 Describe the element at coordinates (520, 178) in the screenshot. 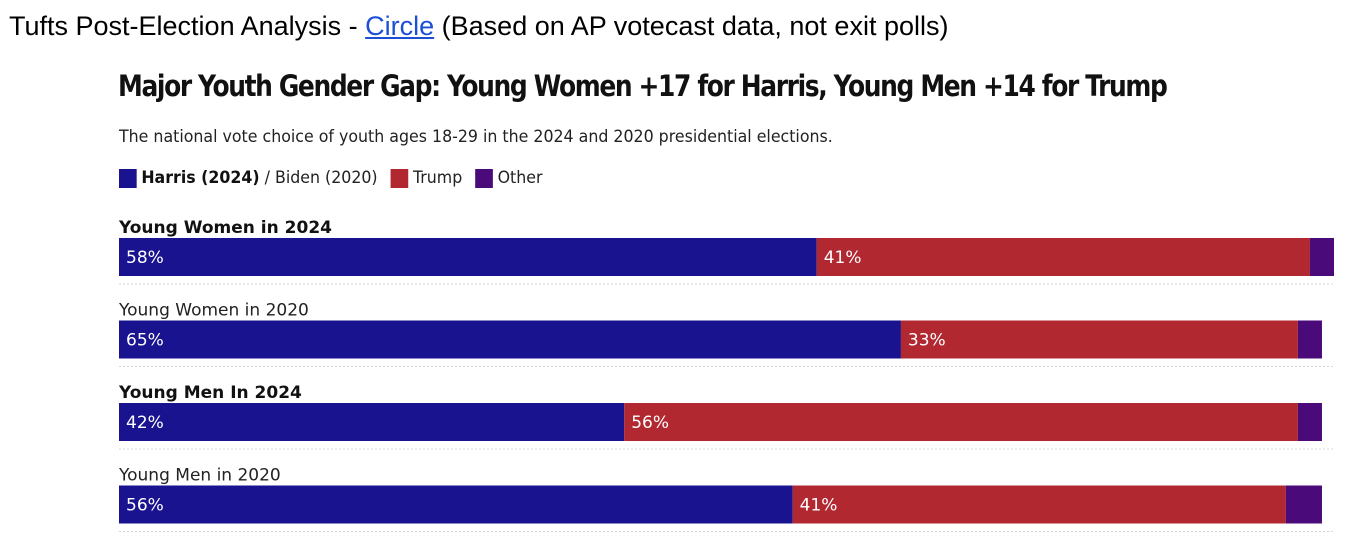

I see `legend-label-other: Other` at that location.